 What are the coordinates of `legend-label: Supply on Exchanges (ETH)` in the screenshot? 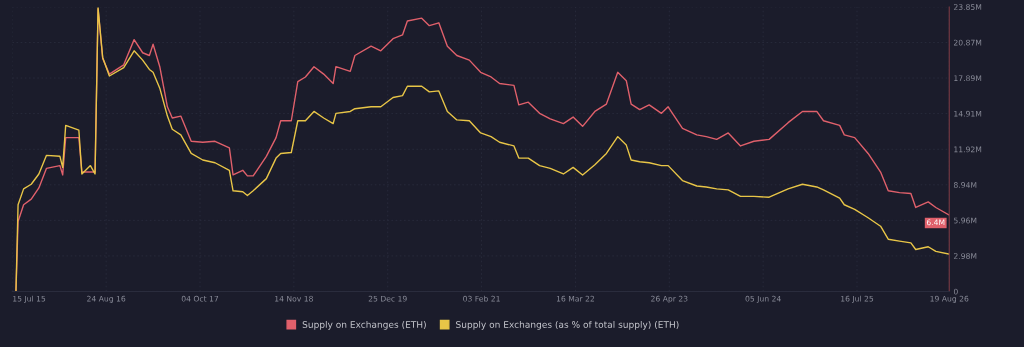 It's located at (364, 325).